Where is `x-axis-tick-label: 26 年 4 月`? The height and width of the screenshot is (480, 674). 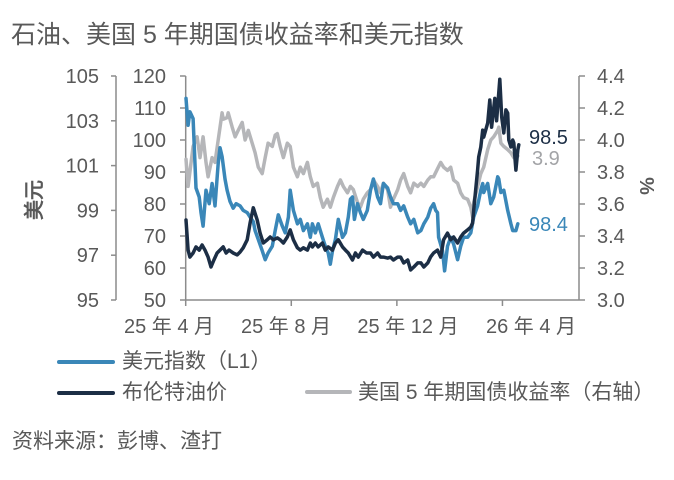
x-axis-tick-label: 26 年 4 月 is located at coordinates (531, 326).